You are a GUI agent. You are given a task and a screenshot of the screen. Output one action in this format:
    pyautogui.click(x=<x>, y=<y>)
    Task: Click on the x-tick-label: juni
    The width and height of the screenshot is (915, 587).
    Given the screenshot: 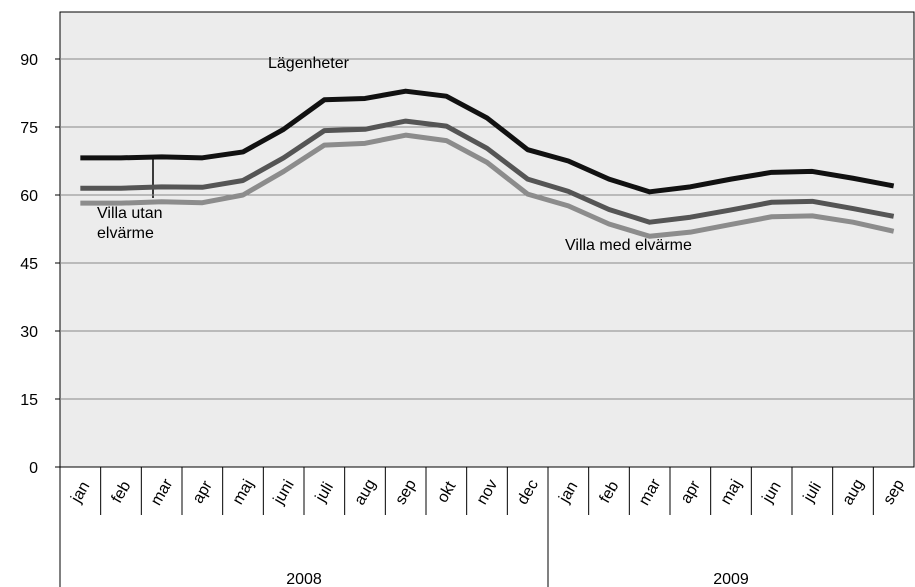 What is the action you would take?
    pyautogui.click(x=284, y=492)
    